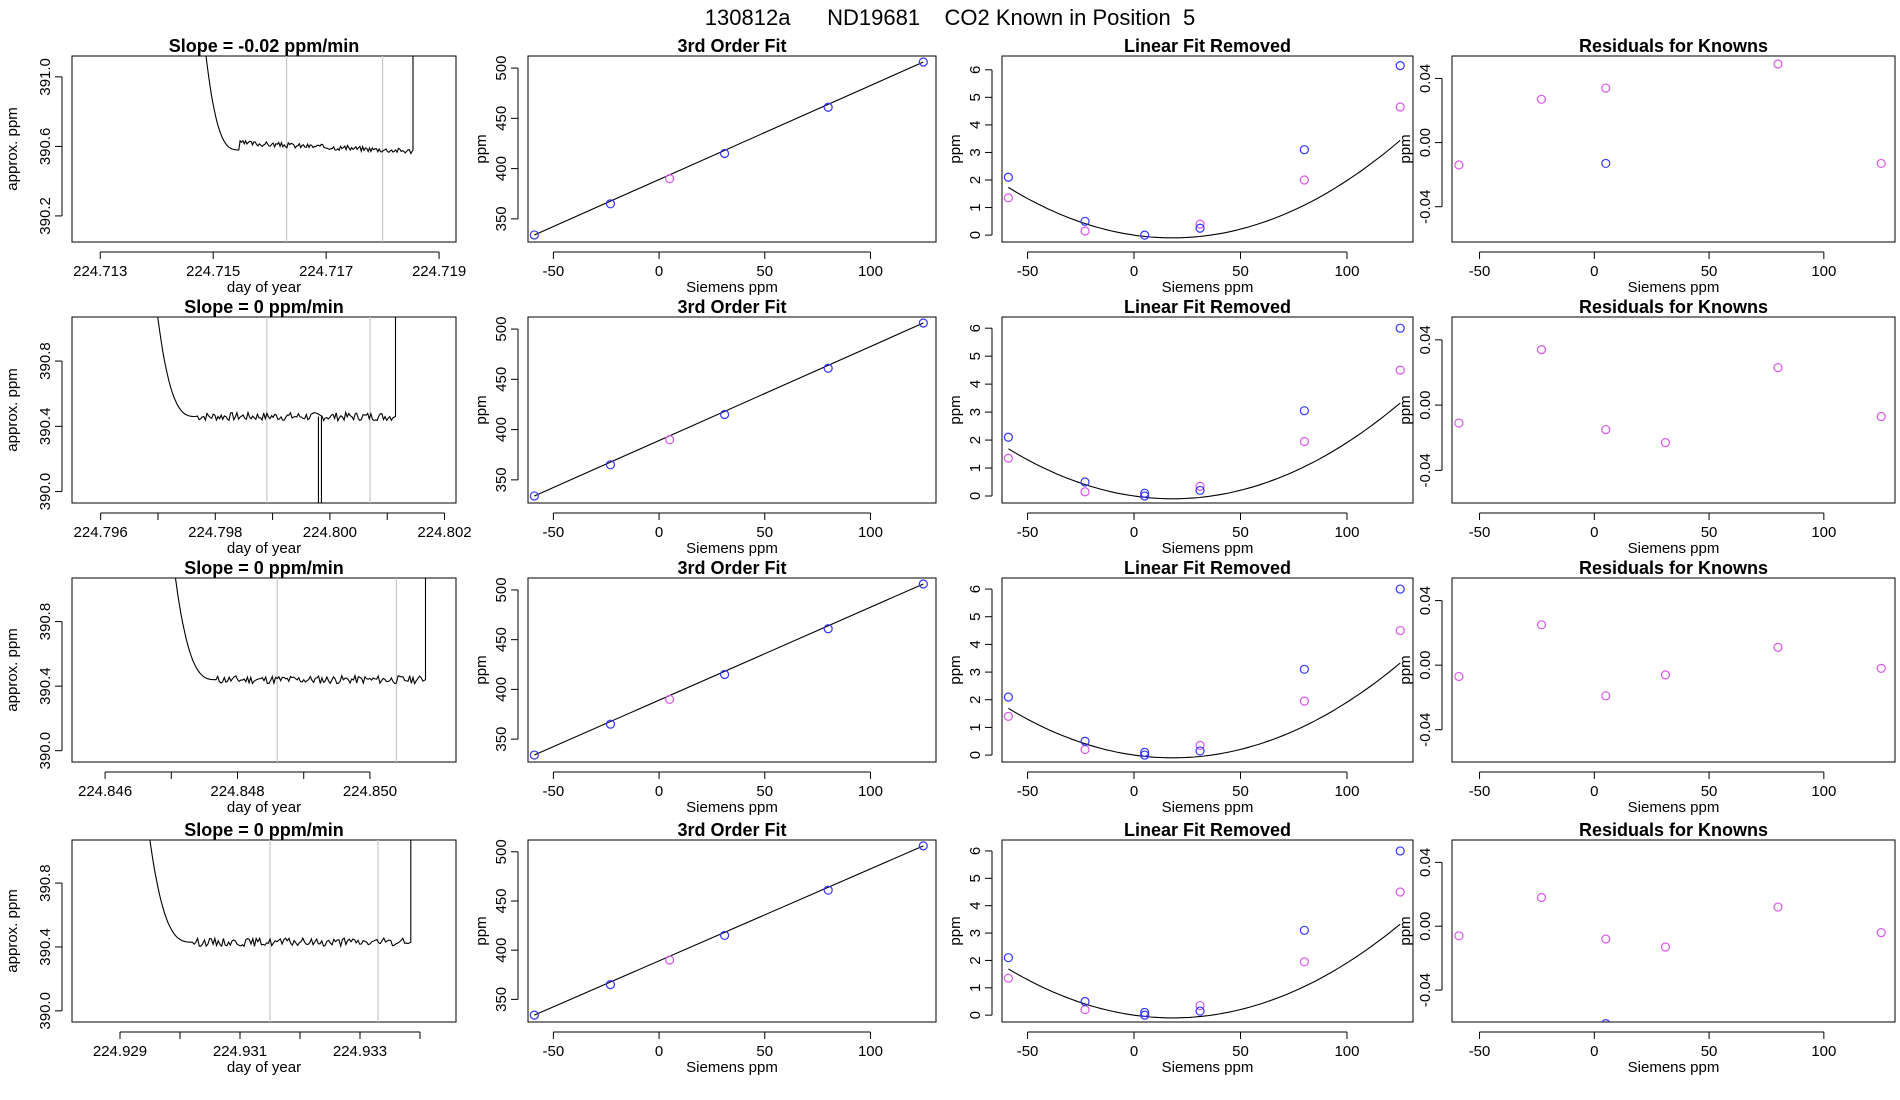 This screenshot has width=1900, height=1100. What do you see at coordinates (1673, 46) in the screenshot?
I see `panel-title: Residuals for Knowns` at bounding box center [1673, 46].